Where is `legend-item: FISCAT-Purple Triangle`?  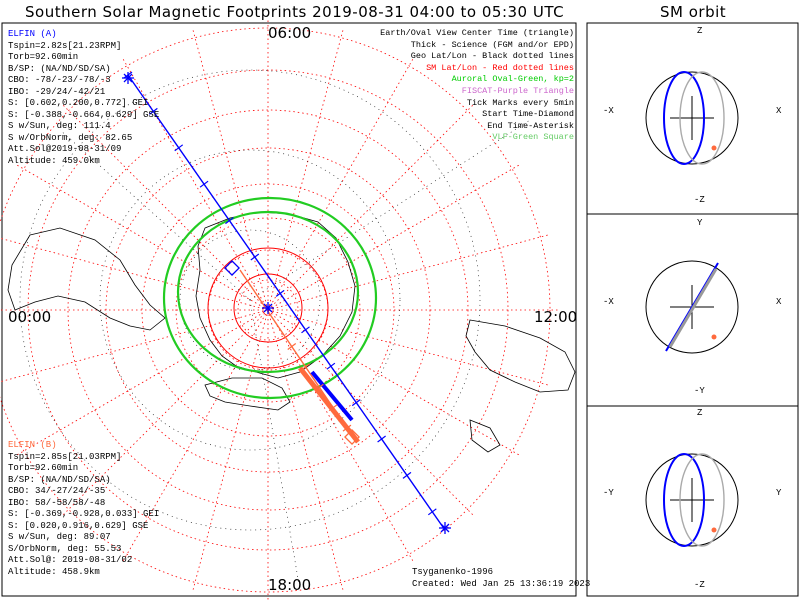
legend-item: FISCAT-Purple Triangle is located at coordinates (517, 90).